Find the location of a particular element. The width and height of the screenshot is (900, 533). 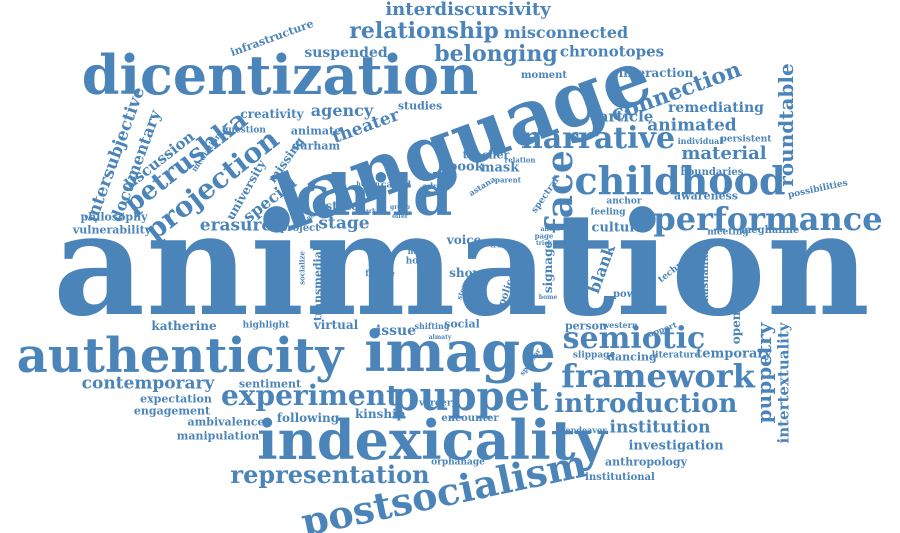

word-material: material is located at coordinates (724, 153).